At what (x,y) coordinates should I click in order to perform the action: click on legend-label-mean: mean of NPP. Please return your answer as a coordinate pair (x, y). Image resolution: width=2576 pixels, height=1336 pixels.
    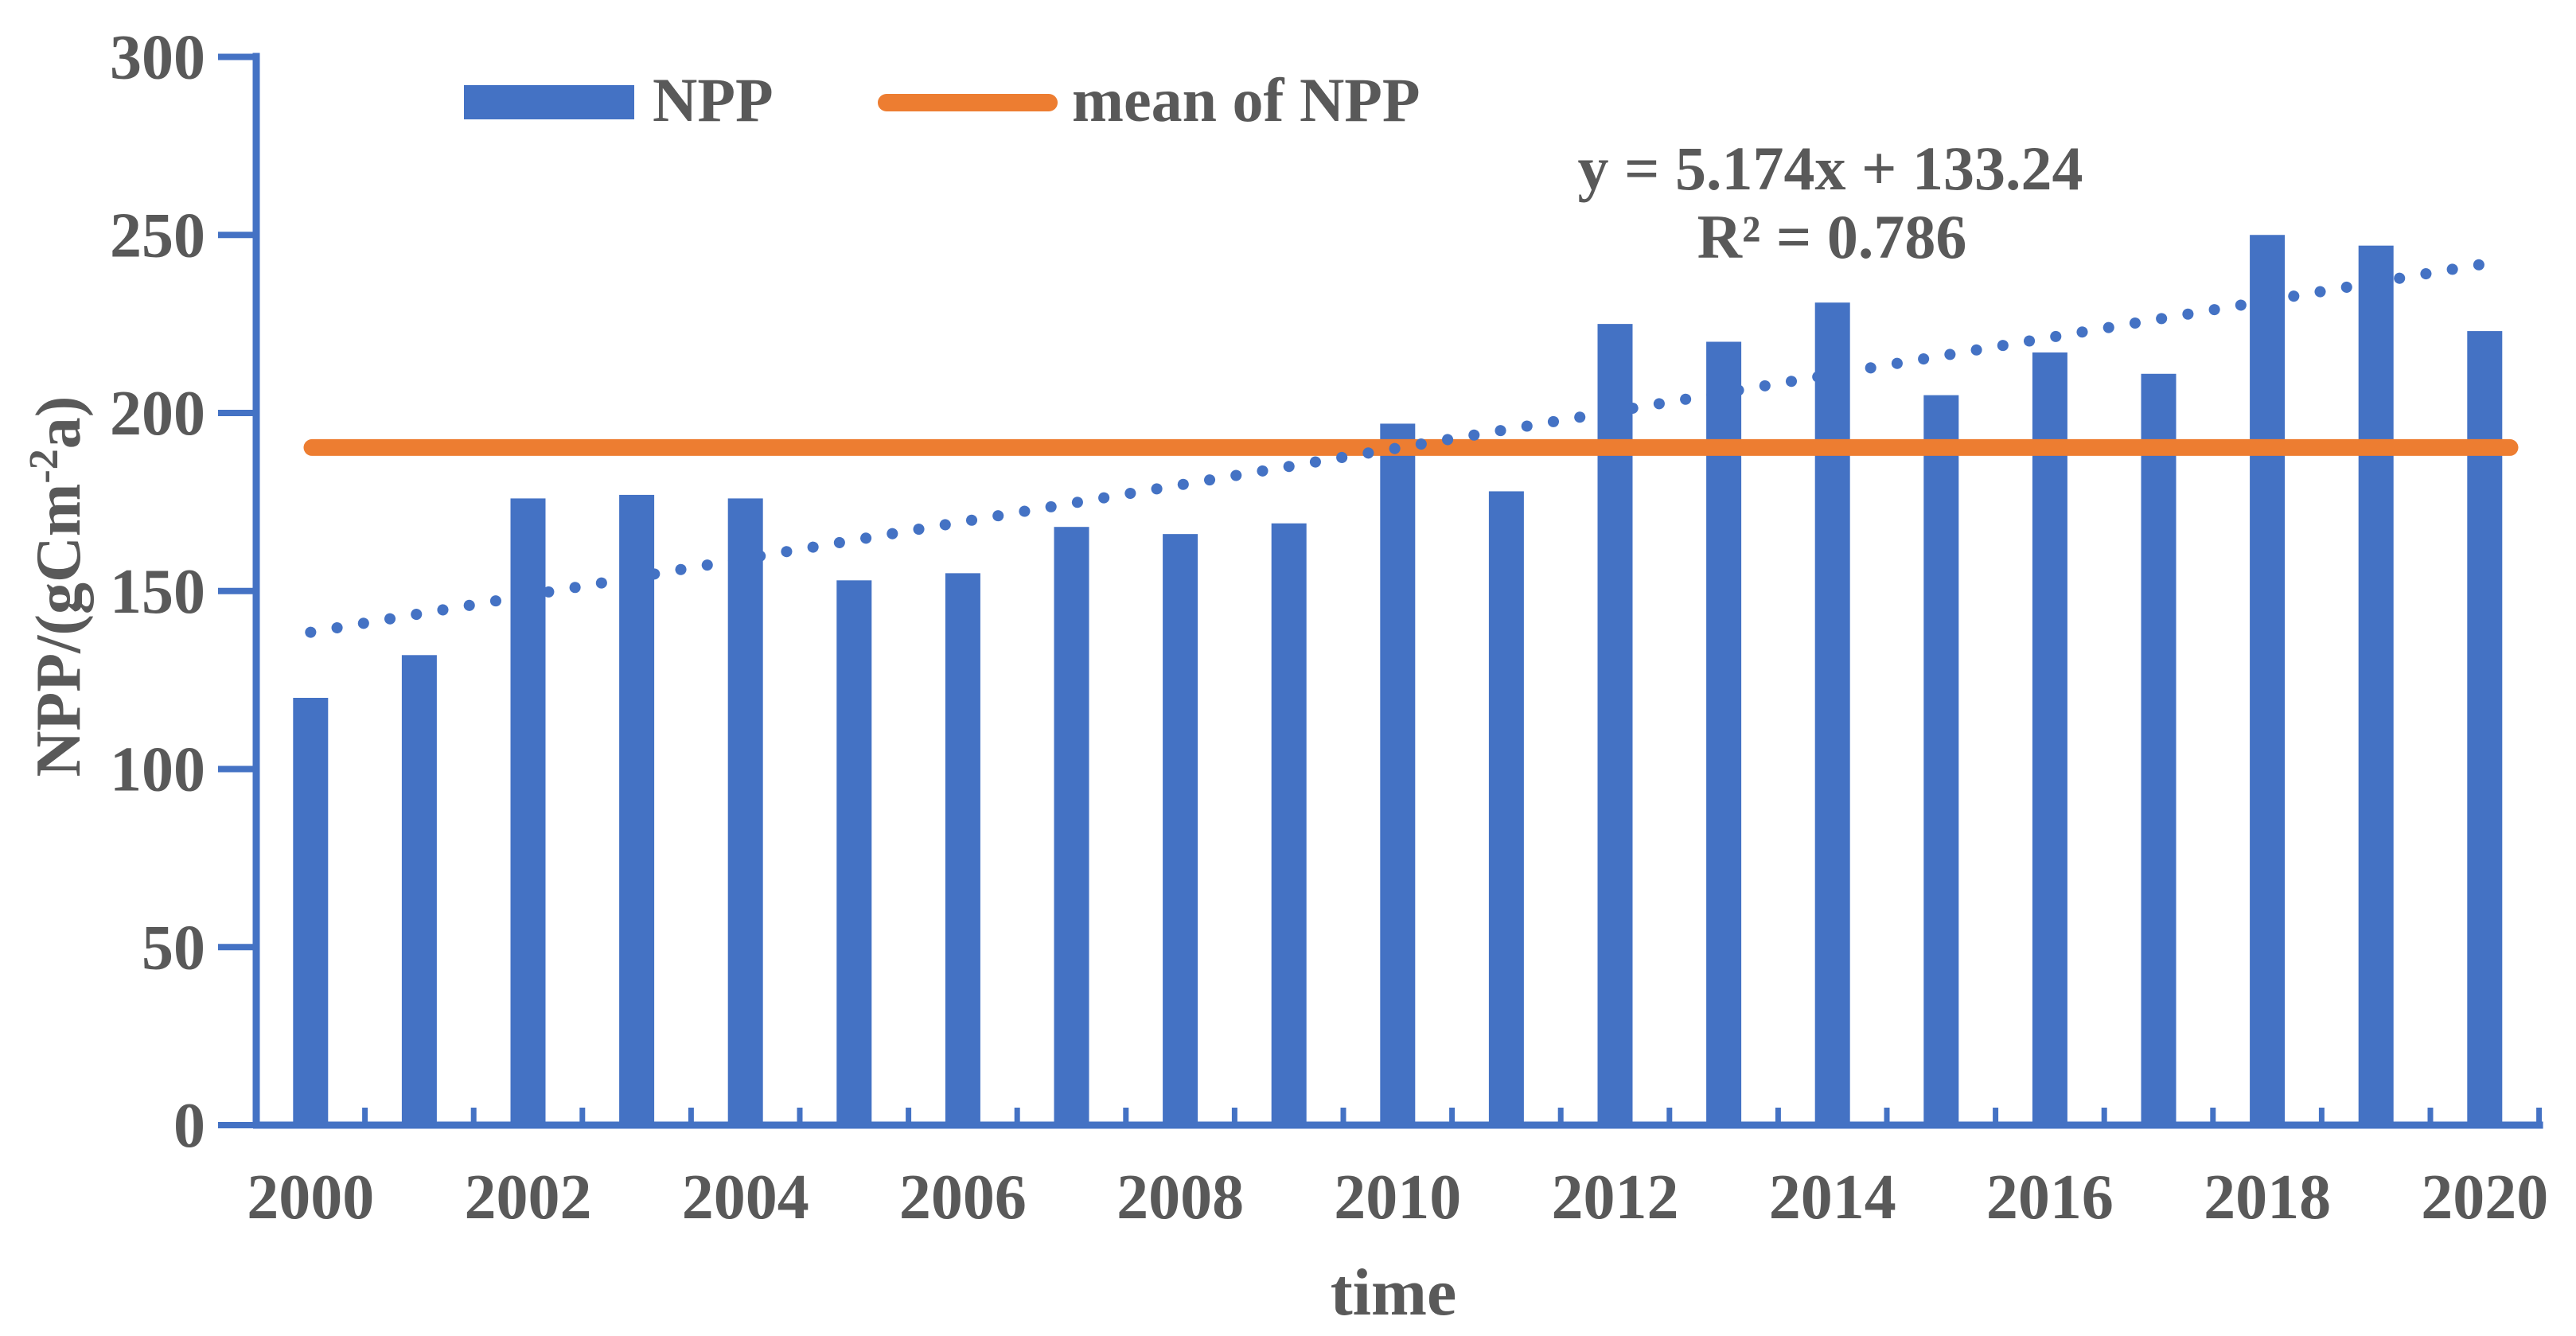
    Looking at the image, I should click on (1246, 99).